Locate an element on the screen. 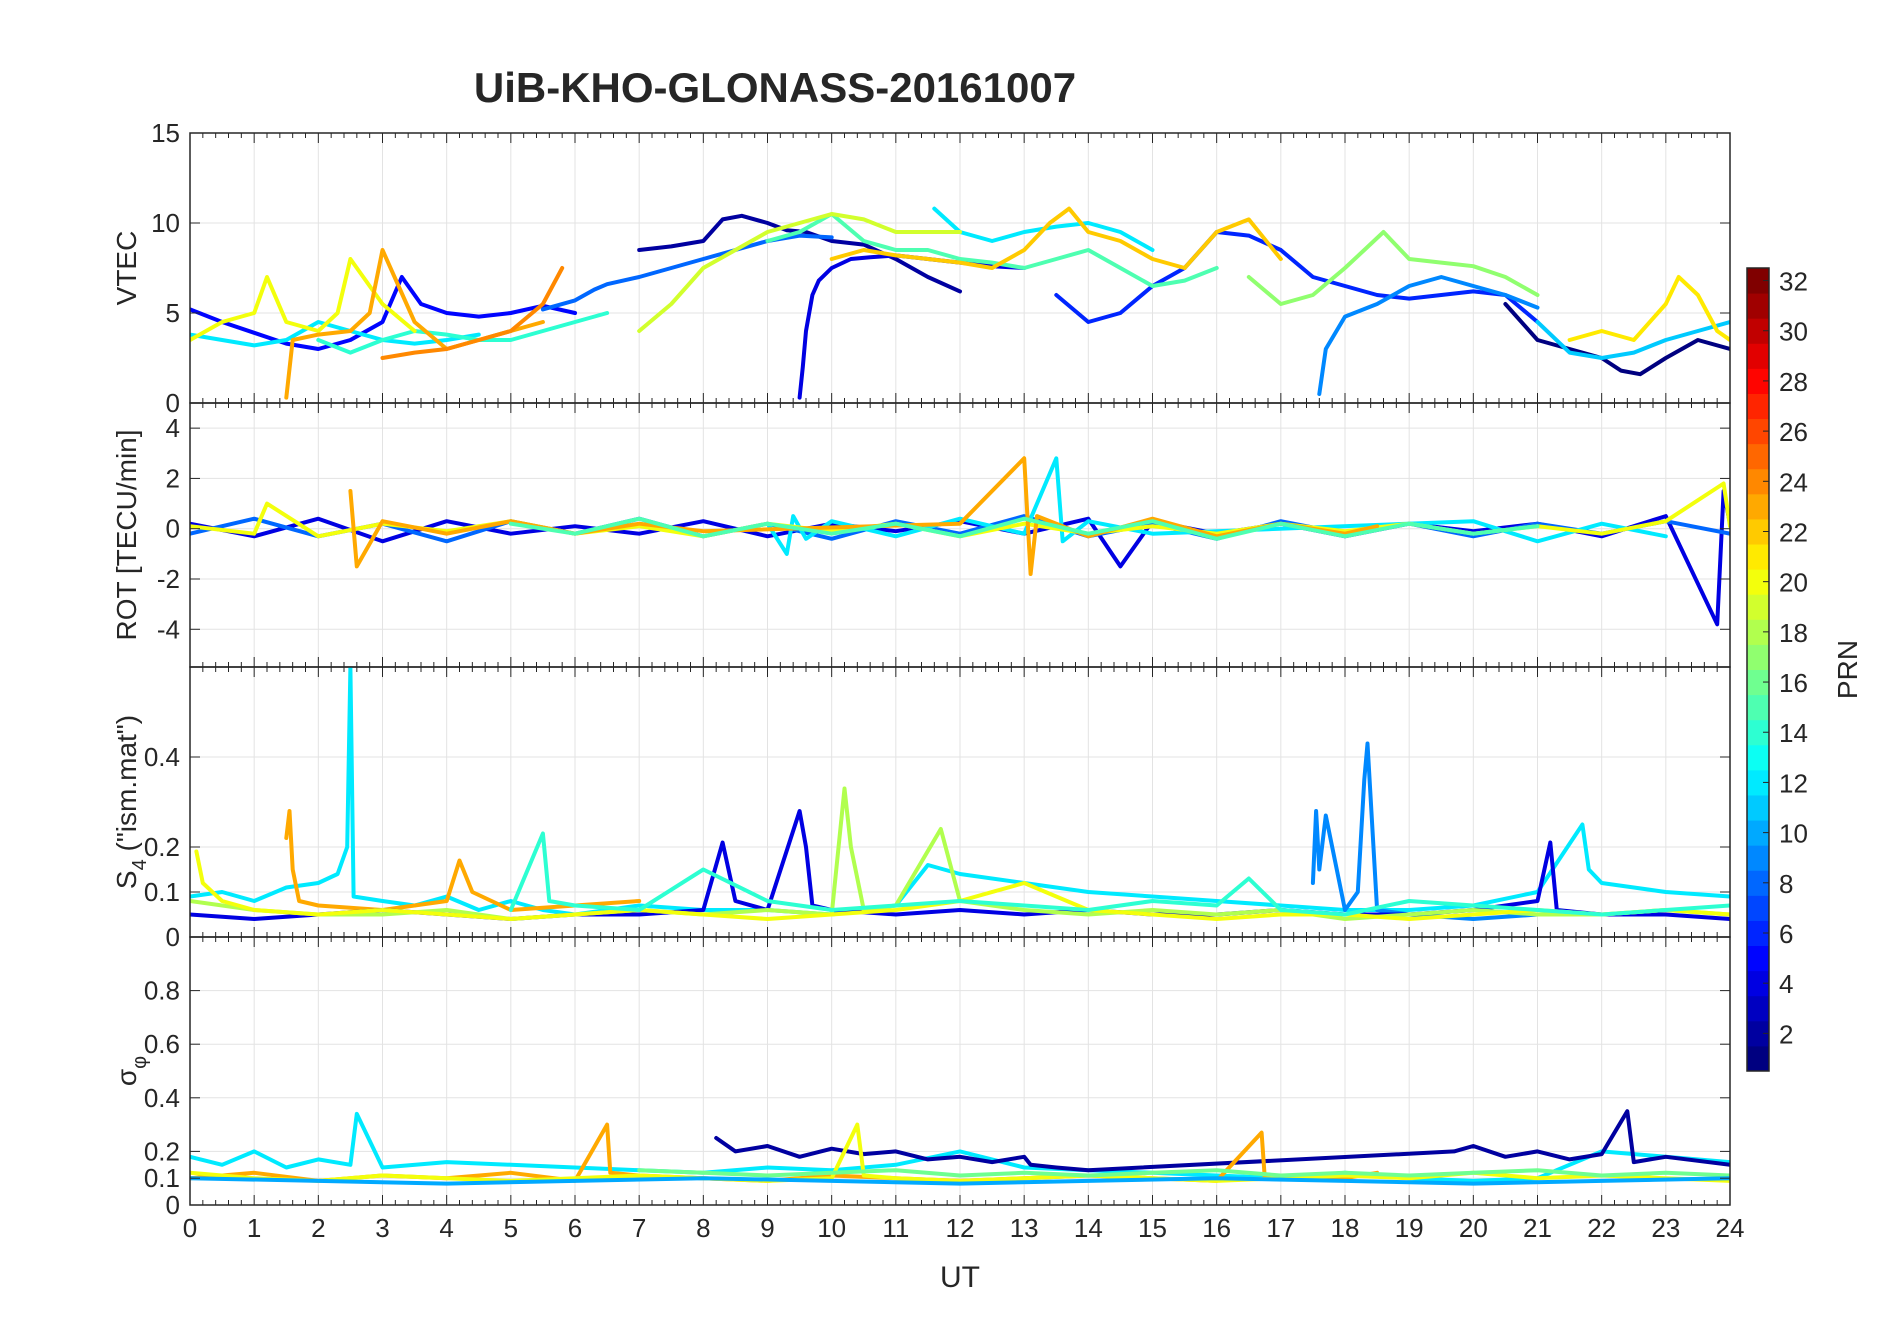 The height and width of the screenshot is (1330, 1902). x-tick-label: 5 is located at coordinates (511, 1228).